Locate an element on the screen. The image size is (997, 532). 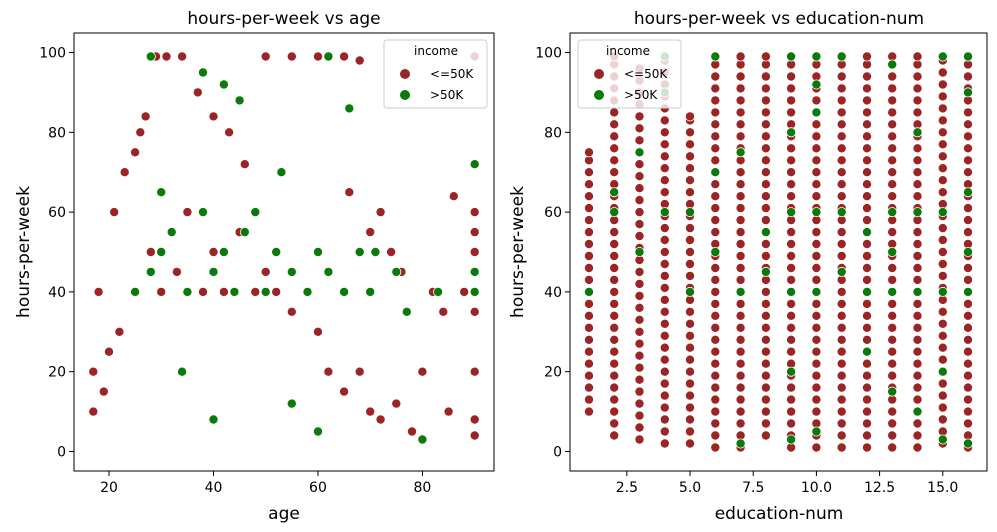
x-tick-label: 40 is located at coordinates (214, 488).